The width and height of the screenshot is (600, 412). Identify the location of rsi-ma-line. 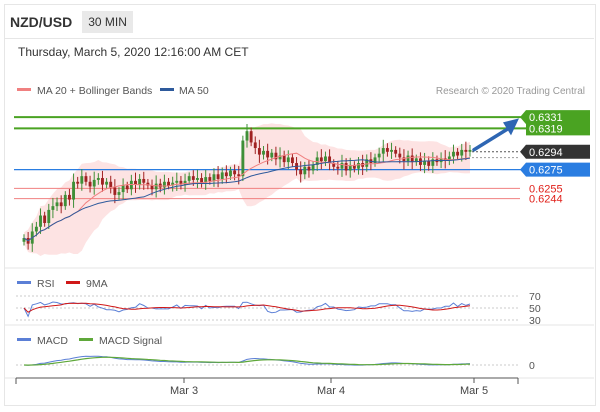
(247, 307).